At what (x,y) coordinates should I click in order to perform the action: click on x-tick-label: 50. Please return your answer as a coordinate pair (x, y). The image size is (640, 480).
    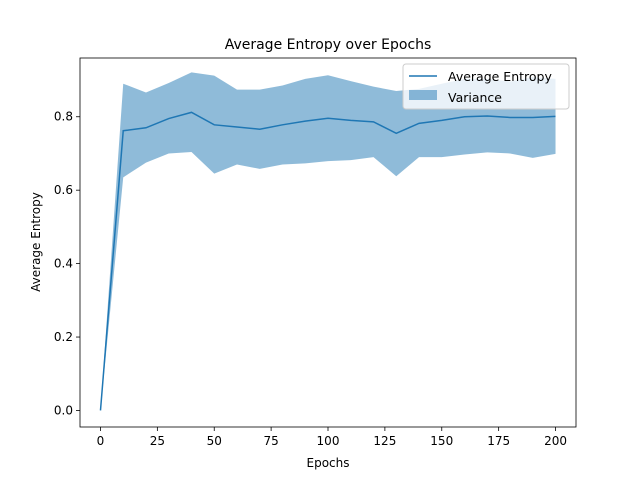
    Looking at the image, I should click on (214, 441).